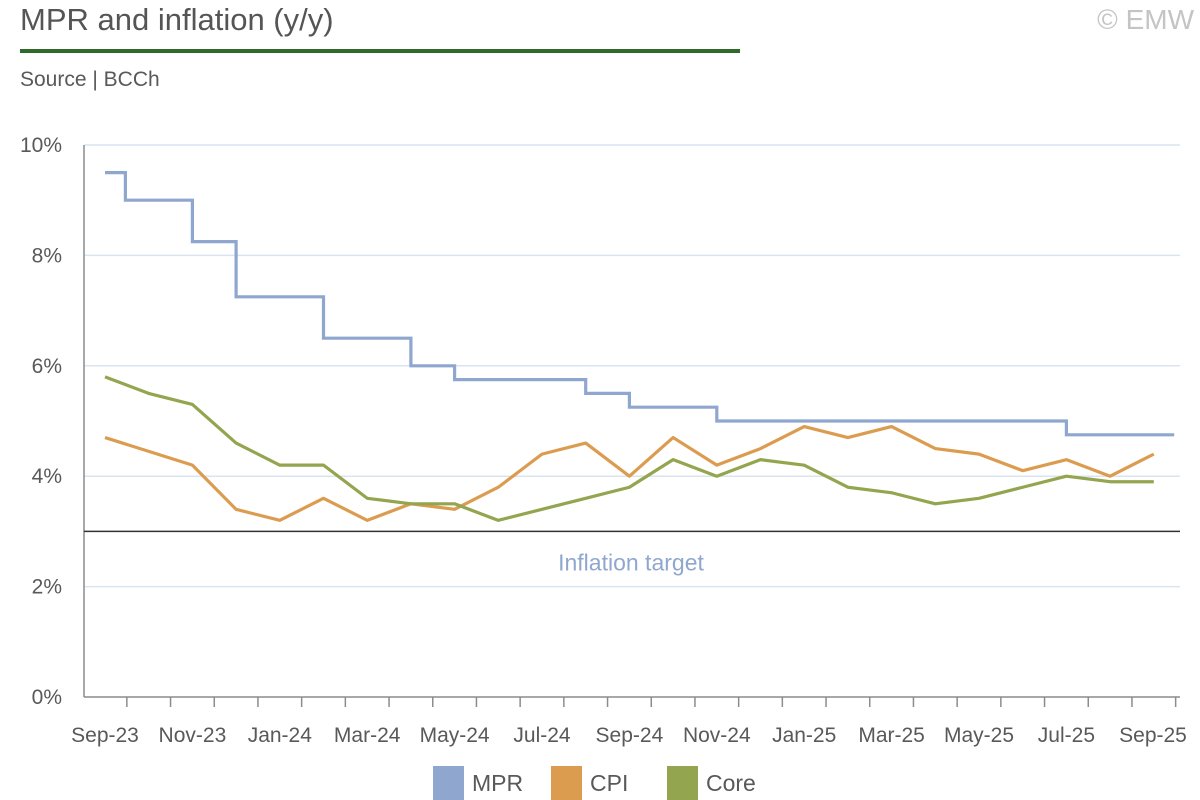 This screenshot has width=1200, height=800. I want to click on inflation-target-label: Inflation target, so click(631, 562).